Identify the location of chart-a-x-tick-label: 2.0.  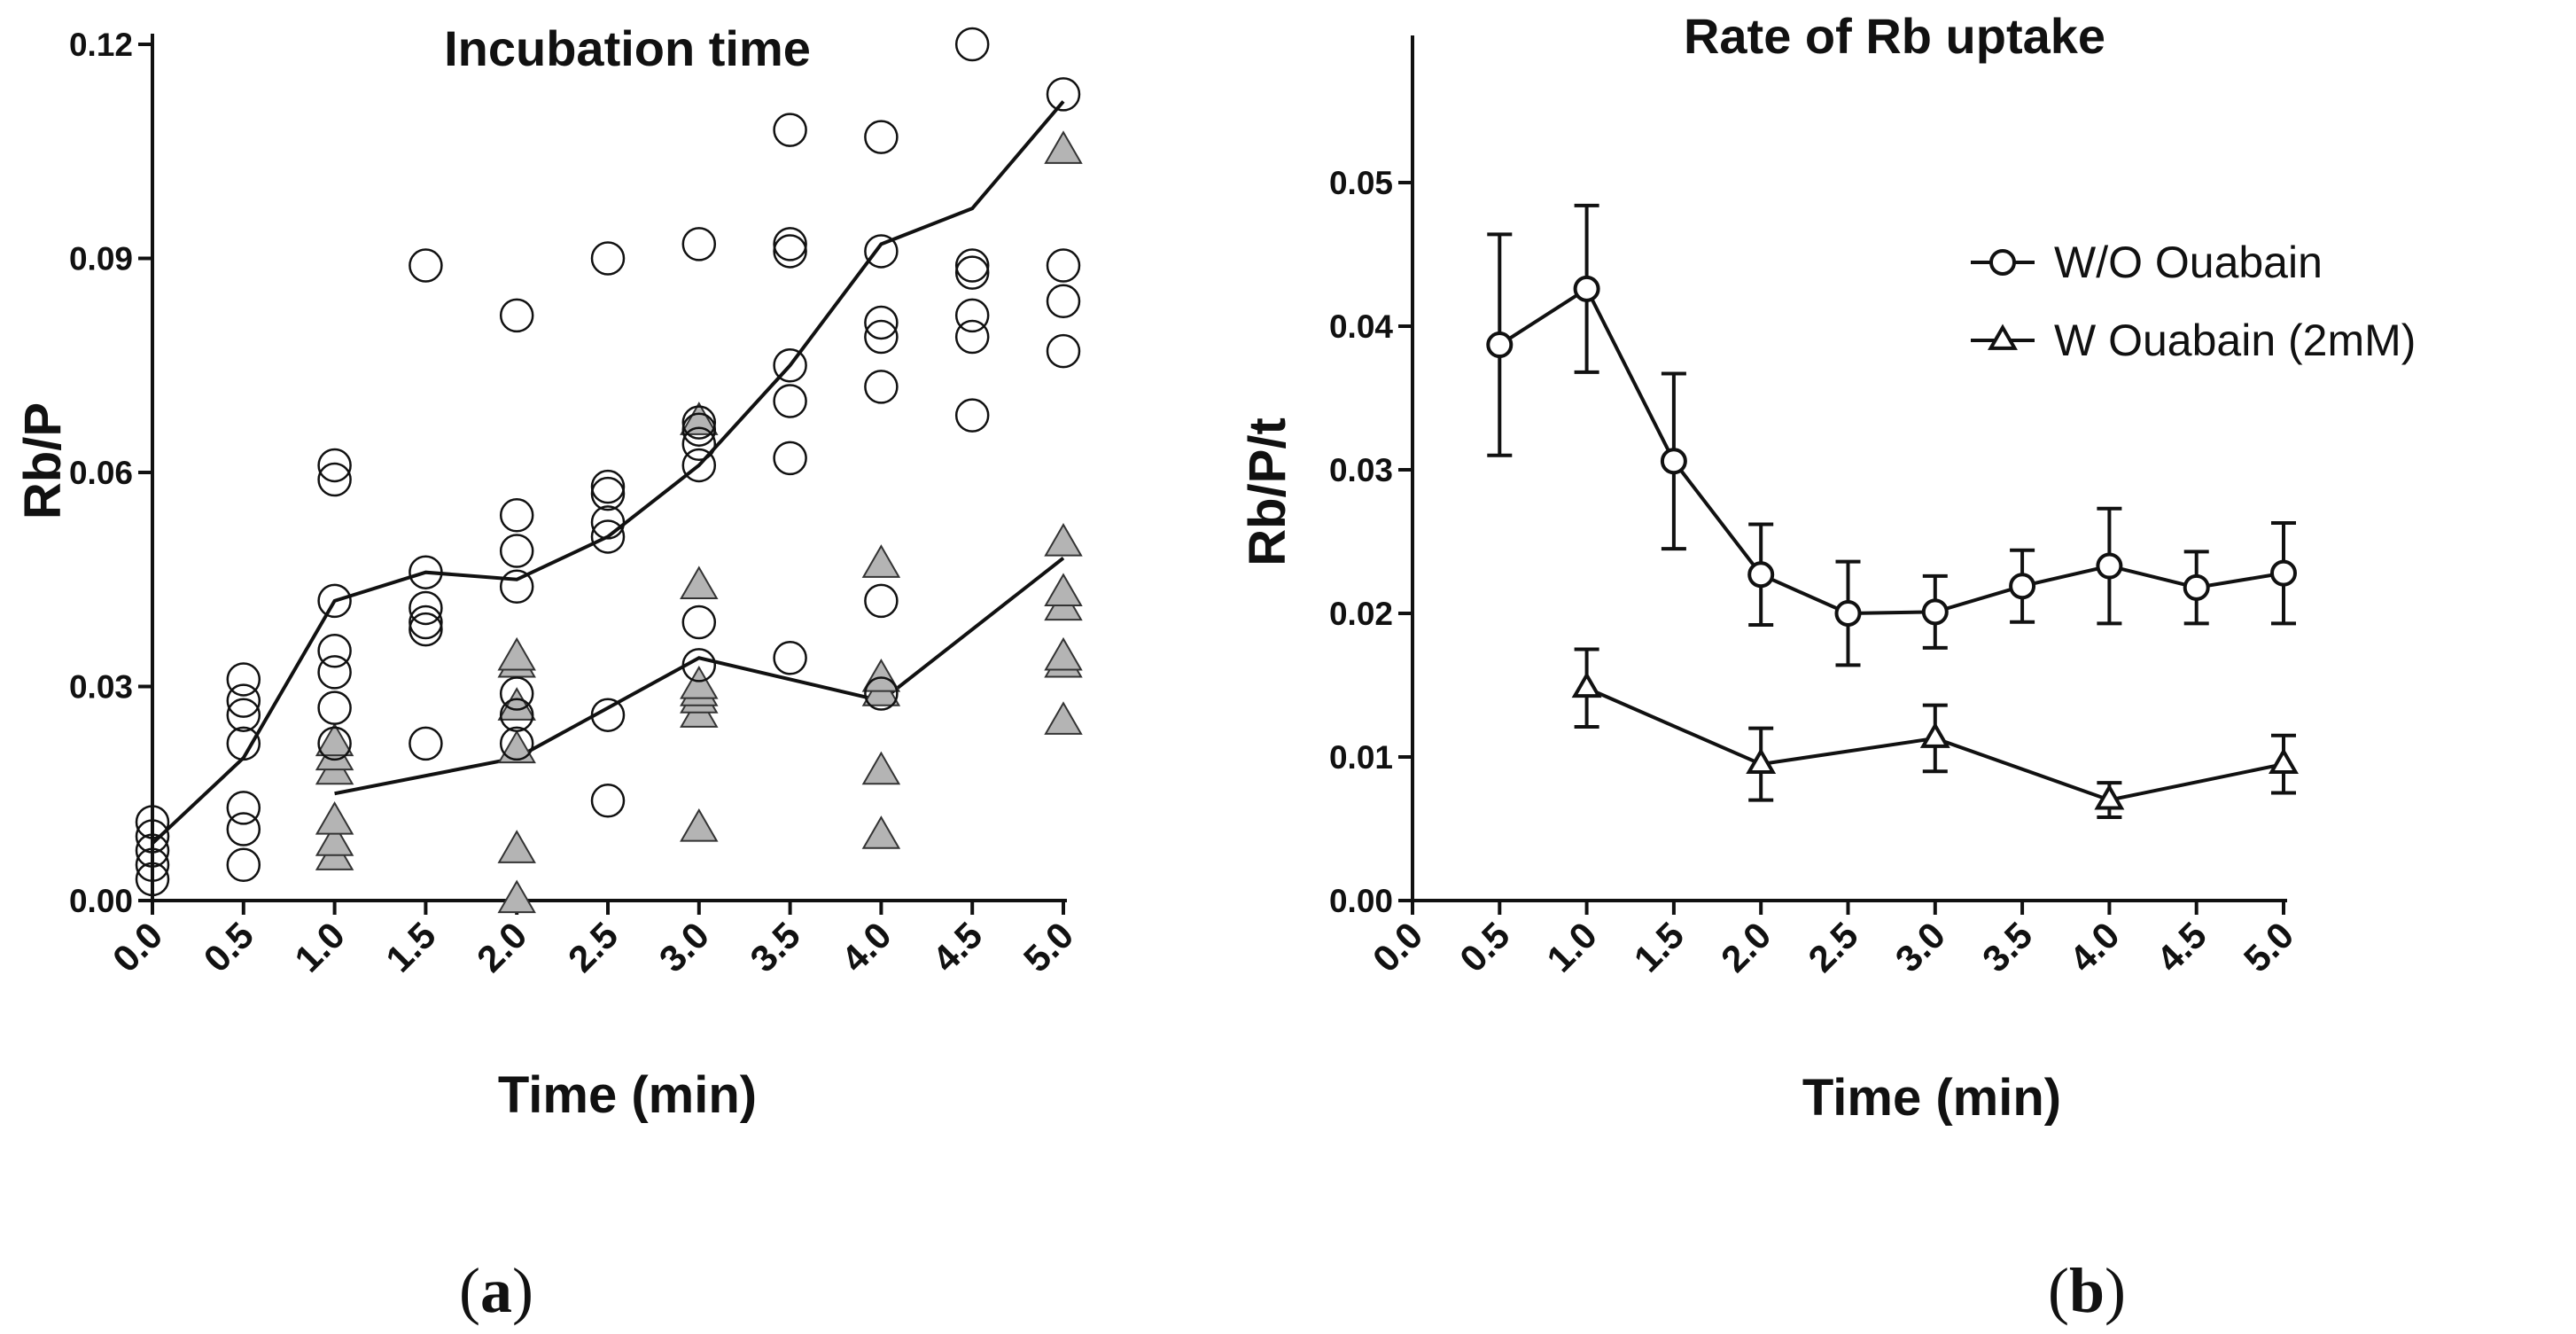
(502, 947).